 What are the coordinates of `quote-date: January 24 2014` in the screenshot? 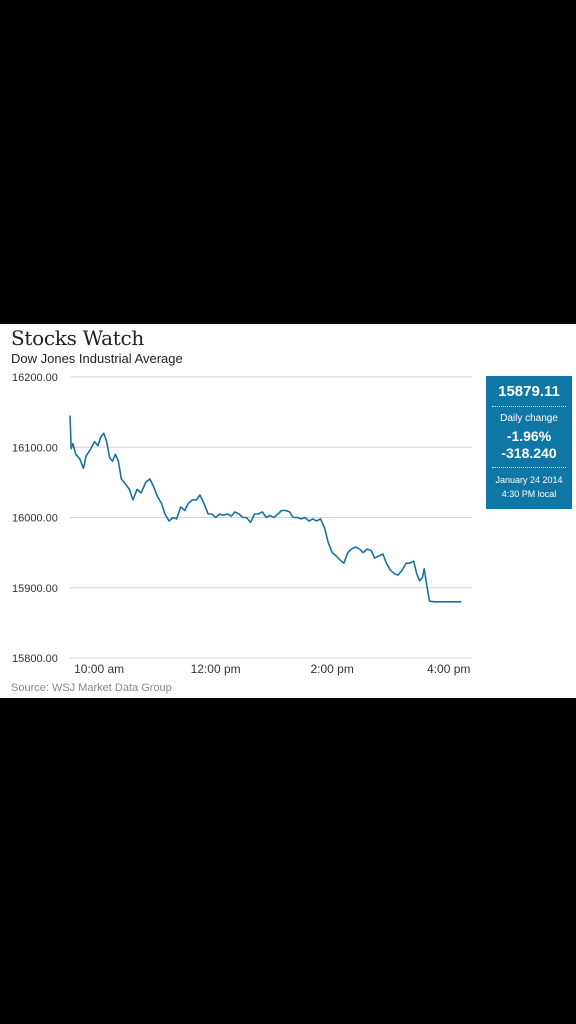 It's located at (529, 480).